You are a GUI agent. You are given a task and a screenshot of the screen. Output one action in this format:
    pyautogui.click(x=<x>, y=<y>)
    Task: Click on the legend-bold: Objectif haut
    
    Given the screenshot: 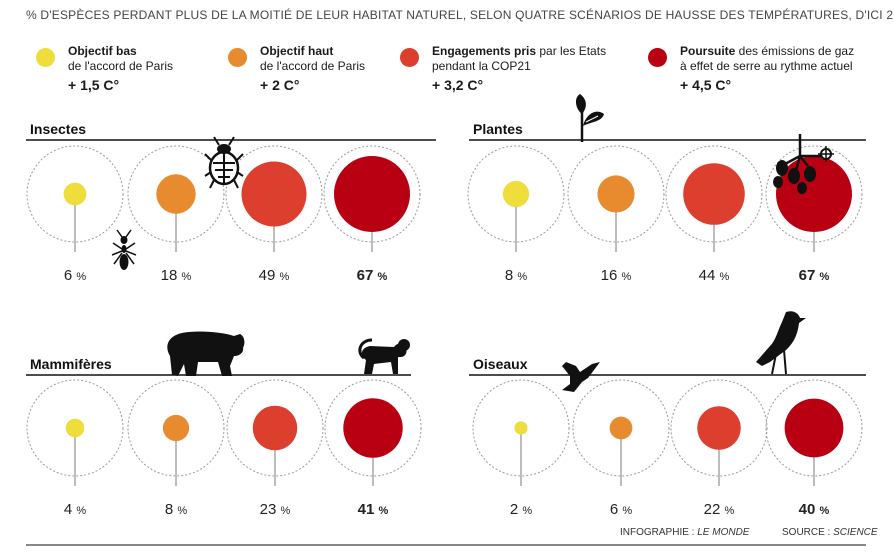 What is the action you would take?
    pyautogui.click(x=297, y=51)
    